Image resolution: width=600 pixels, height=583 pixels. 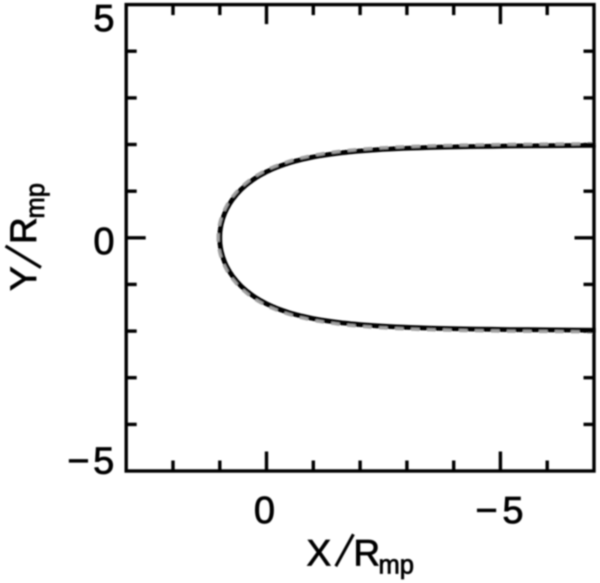 What do you see at coordinates (319, 552) in the screenshot?
I see `svg-text: X` at bounding box center [319, 552].